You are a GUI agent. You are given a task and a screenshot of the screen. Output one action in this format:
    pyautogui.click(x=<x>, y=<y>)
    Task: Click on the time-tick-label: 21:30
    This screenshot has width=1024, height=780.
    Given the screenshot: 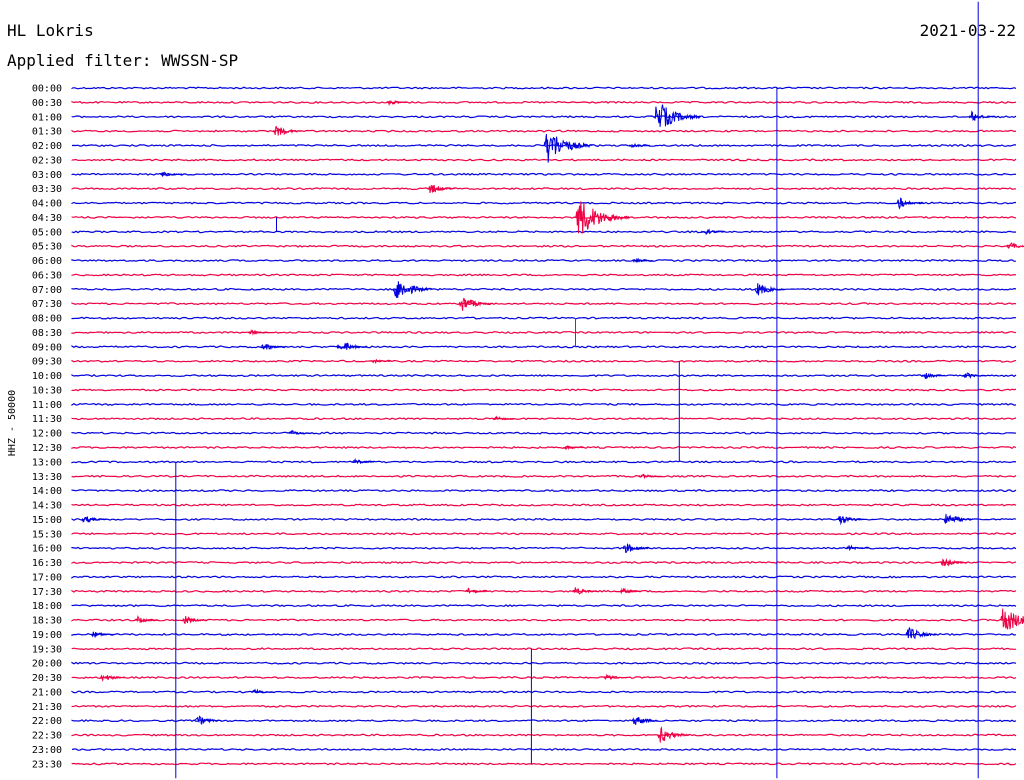 What is the action you would take?
    pyautogui.click(x=47, y=707)
    